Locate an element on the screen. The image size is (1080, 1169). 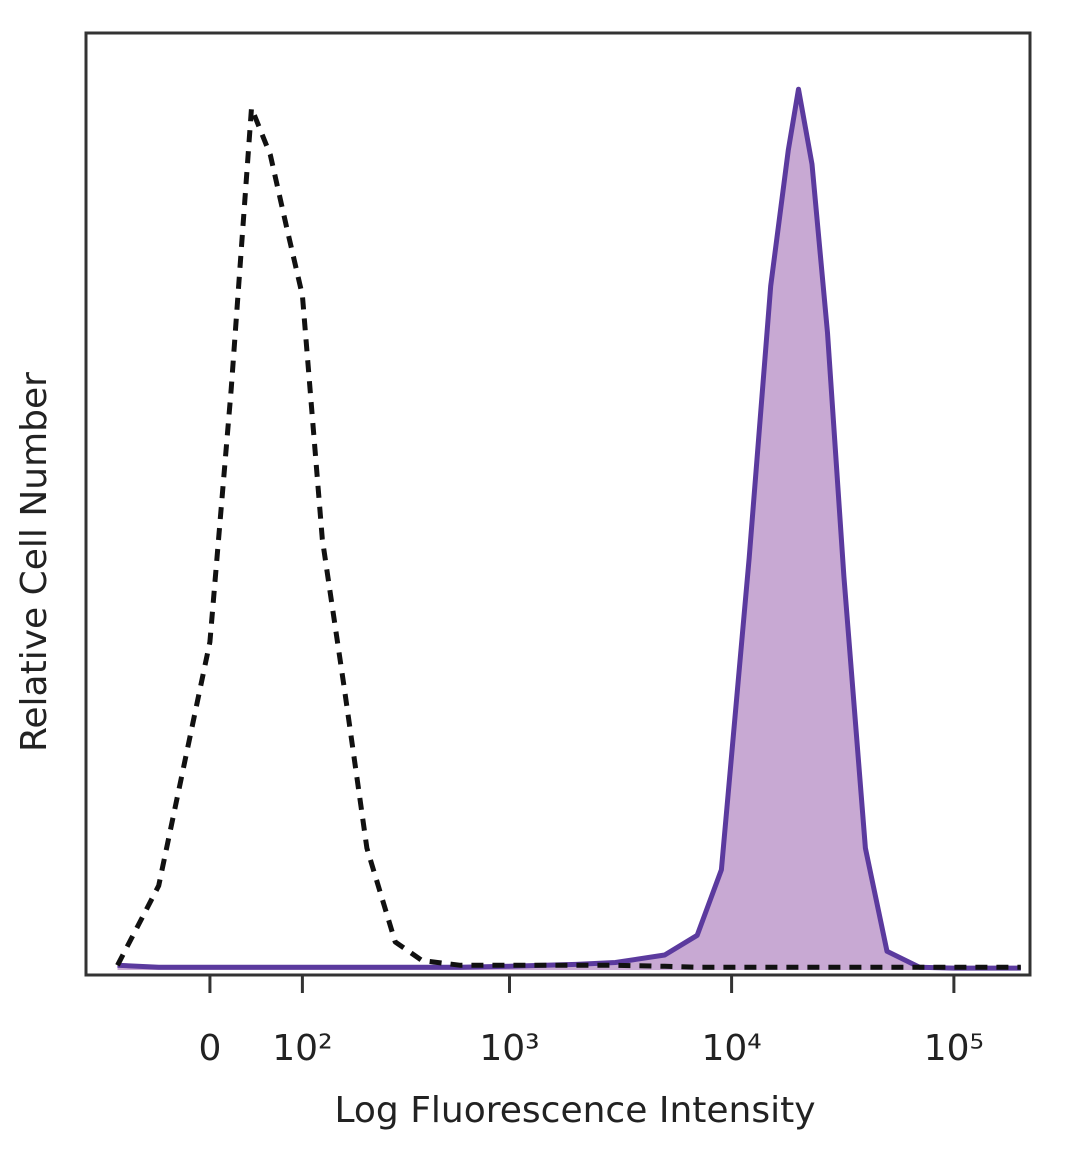
x-tick-label: 10⁵ is located at coordinates (954, 1048).